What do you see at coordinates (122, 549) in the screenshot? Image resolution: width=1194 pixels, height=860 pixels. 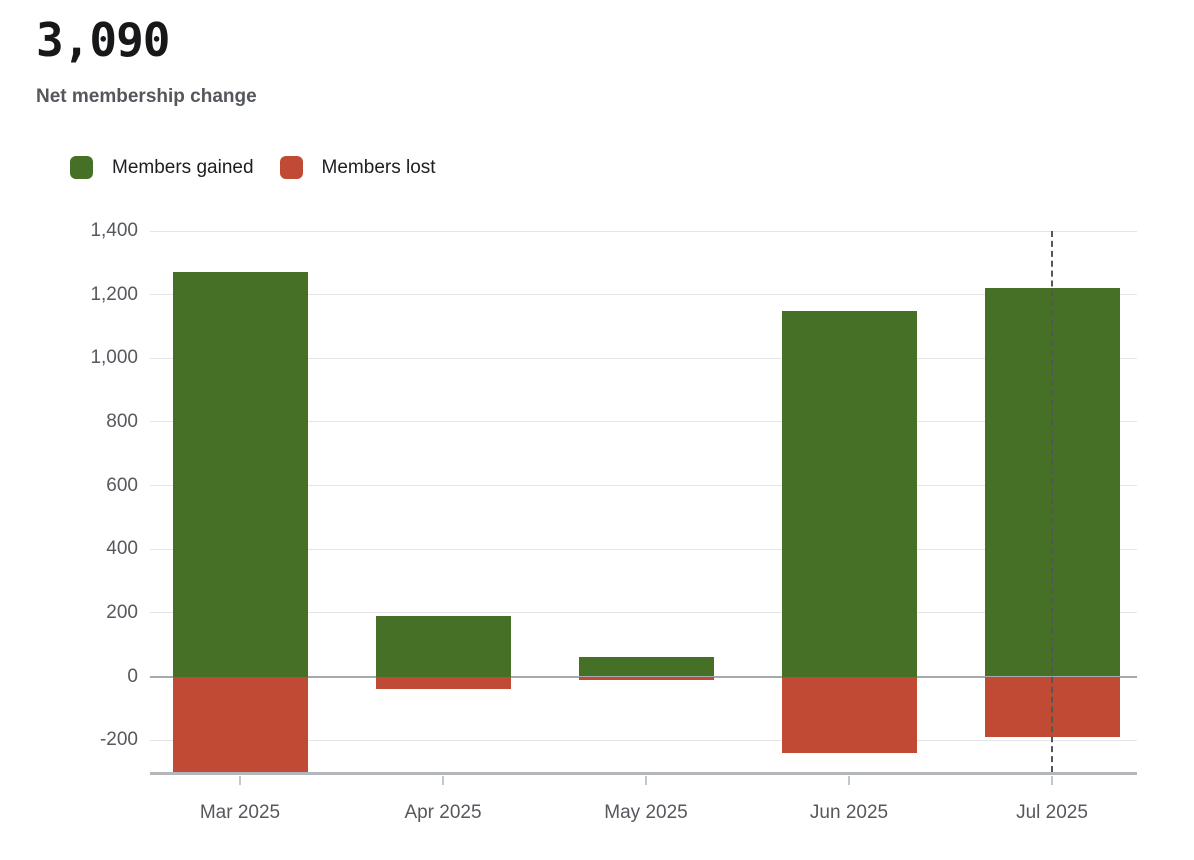 I see `y-tick-label: 400` at bounding box center [122, 549].